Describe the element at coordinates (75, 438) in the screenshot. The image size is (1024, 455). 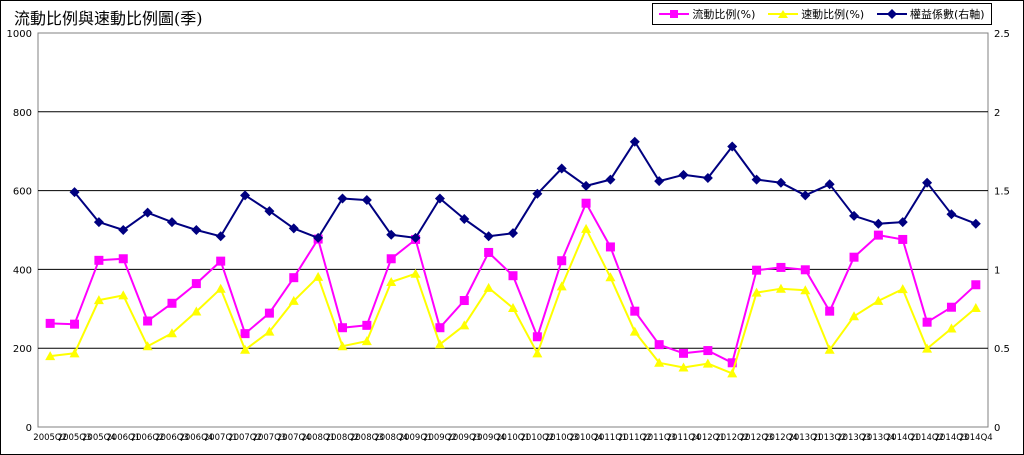
I see `x-tick-label: 2005Q3` at that location.